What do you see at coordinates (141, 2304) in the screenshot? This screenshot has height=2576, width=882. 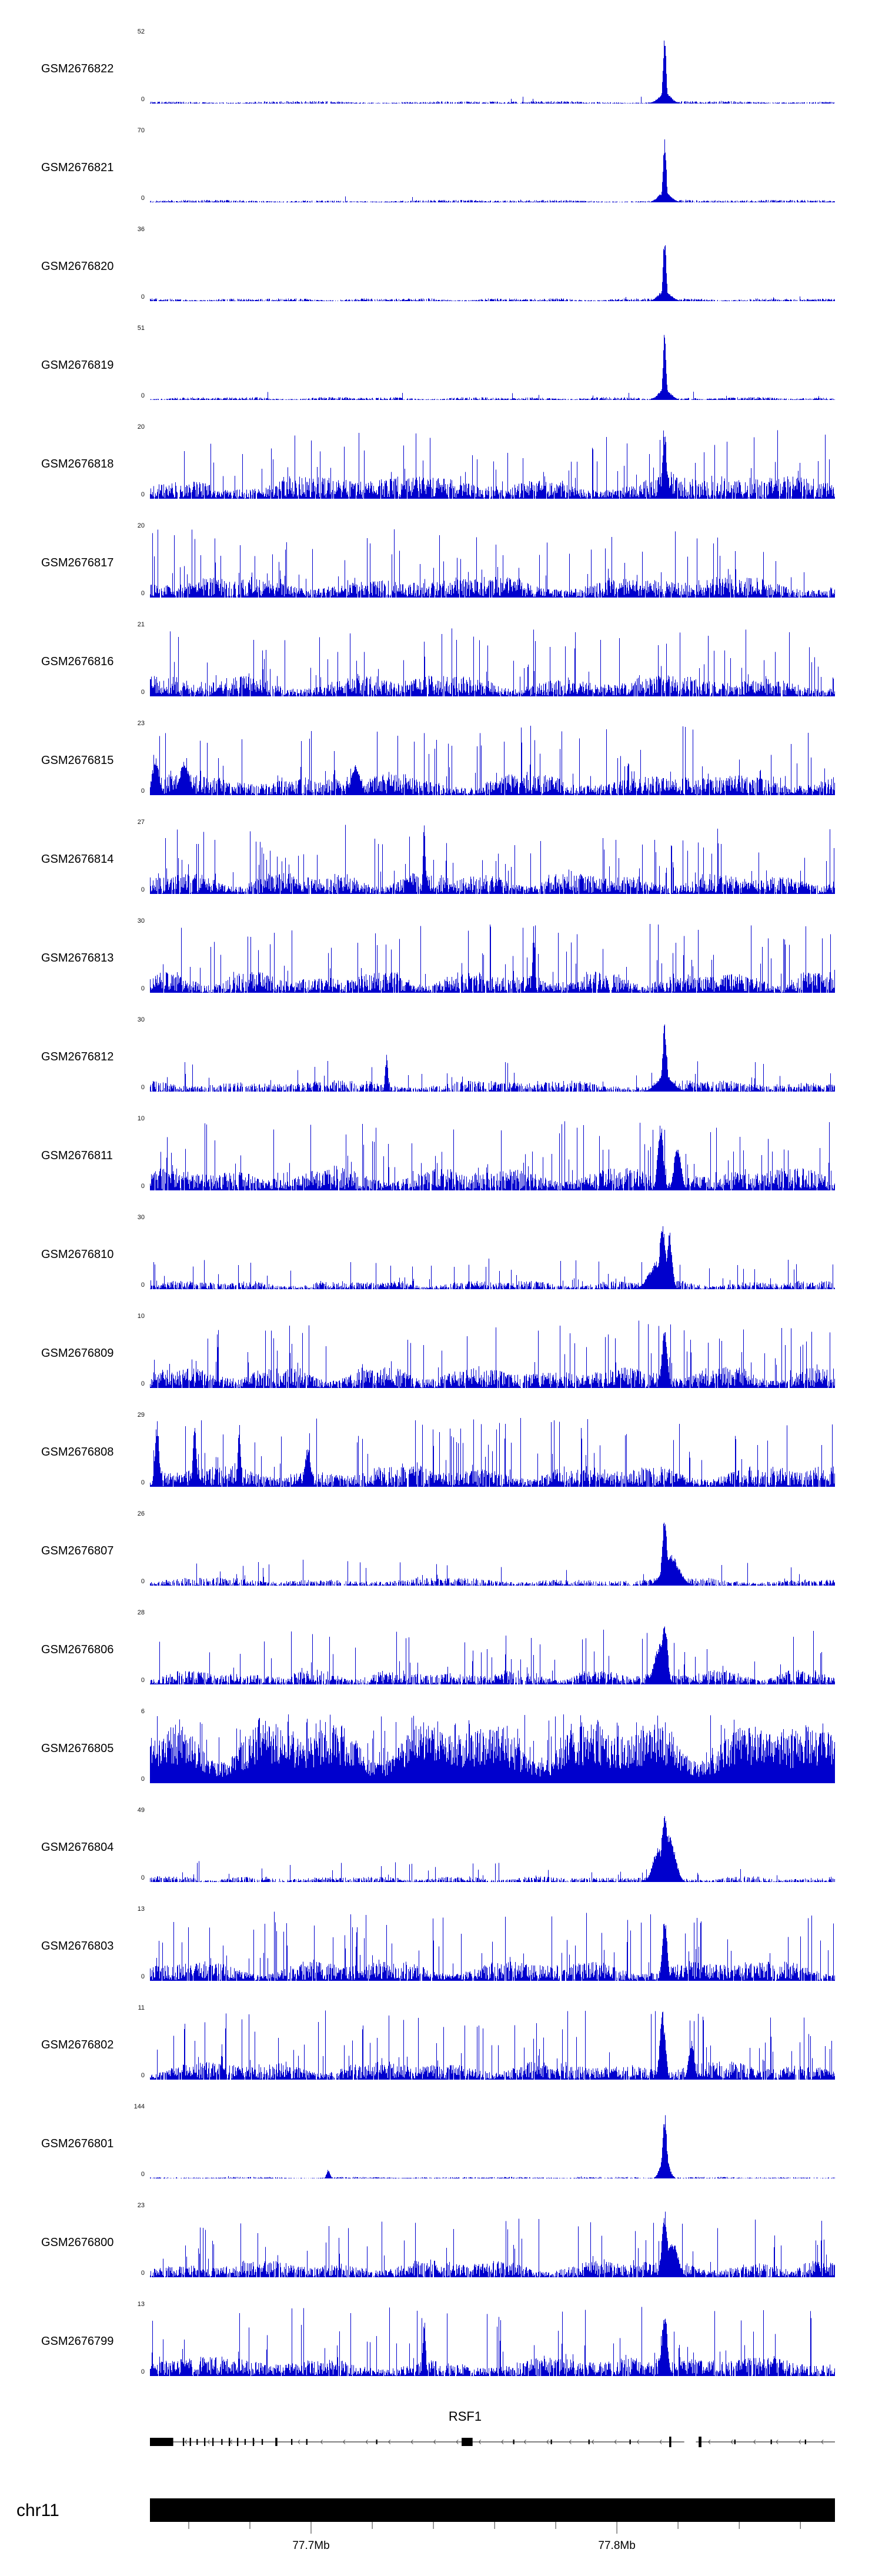 I see `track-ymax-label: 13` at bounding box center [141, 2304].